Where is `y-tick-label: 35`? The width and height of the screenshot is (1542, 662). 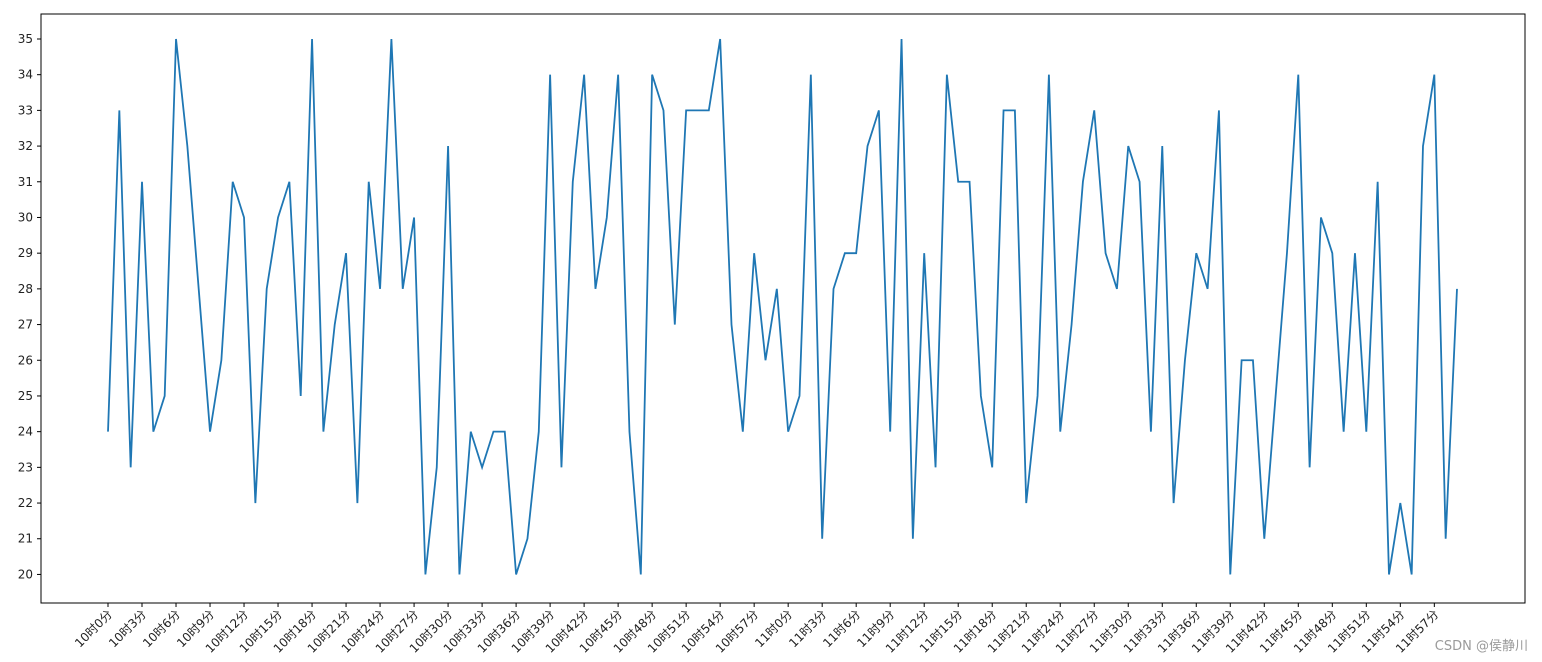
y-tick-label: 35 is located at coordinates (25, 39).